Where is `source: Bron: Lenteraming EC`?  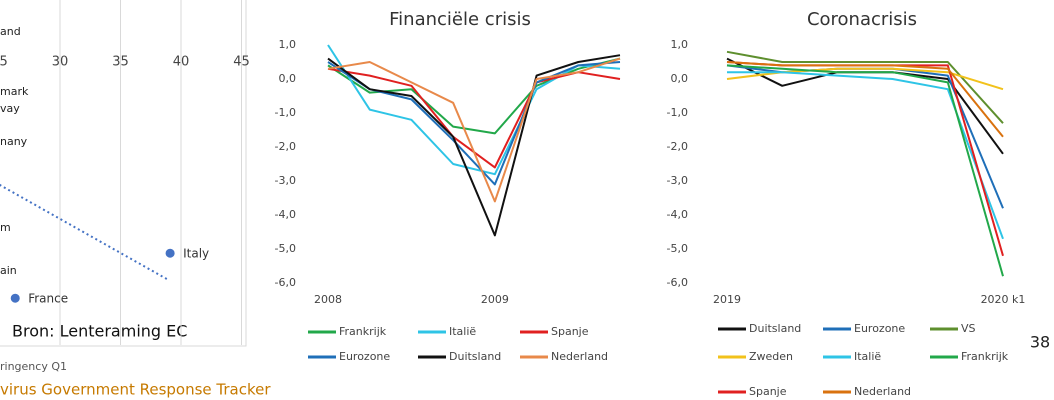
source: Bron: Lenteraming EC is located at coordinates (99, 331).